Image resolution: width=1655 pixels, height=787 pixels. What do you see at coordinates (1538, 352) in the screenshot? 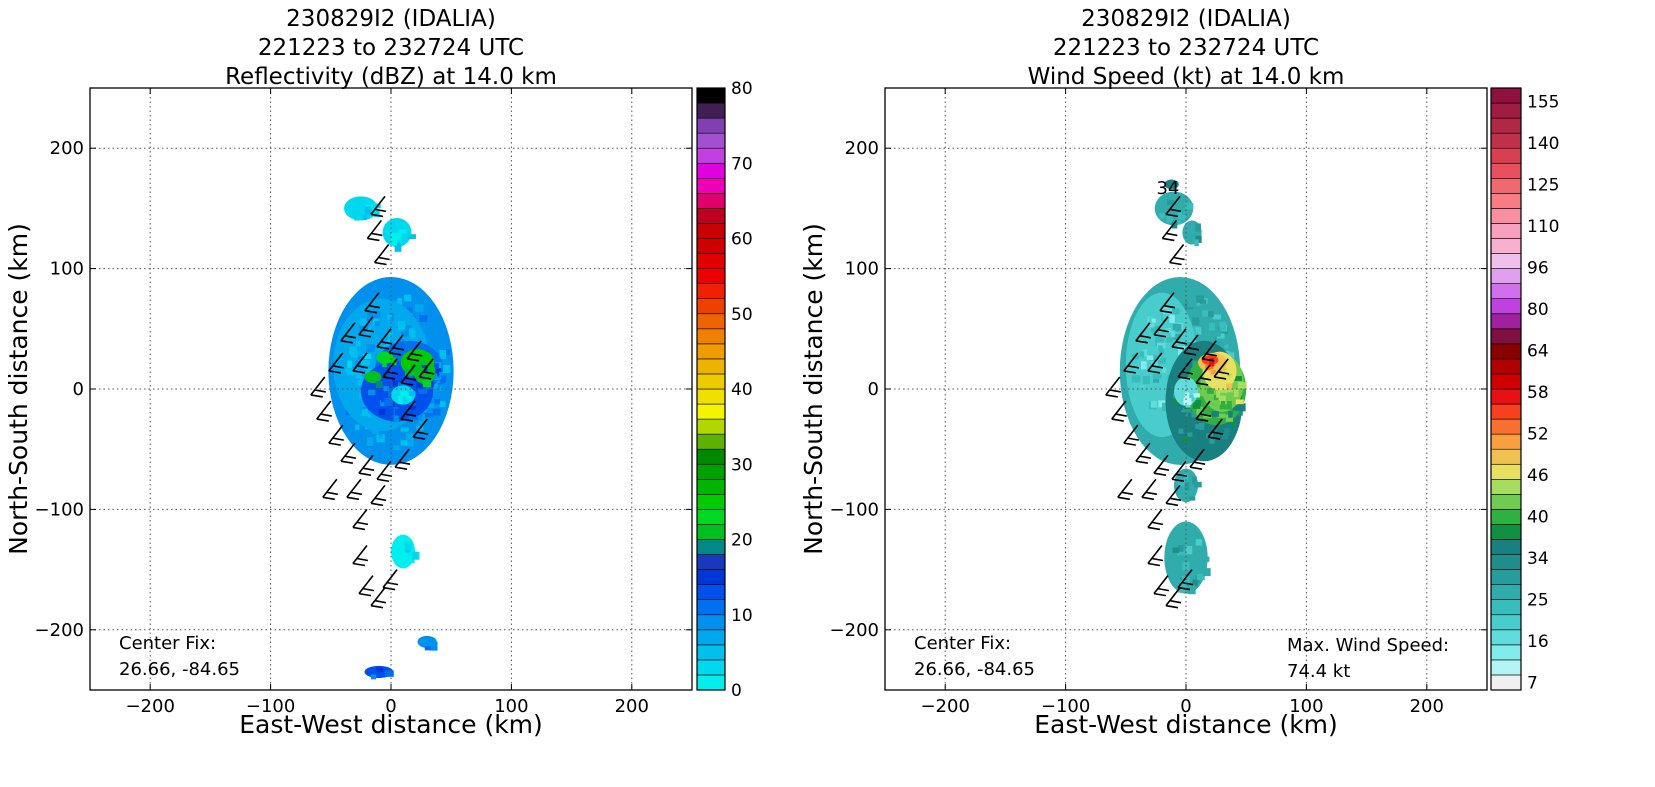
I see `colorbar-tick-label: 64` at bounding box center [1538, 352].